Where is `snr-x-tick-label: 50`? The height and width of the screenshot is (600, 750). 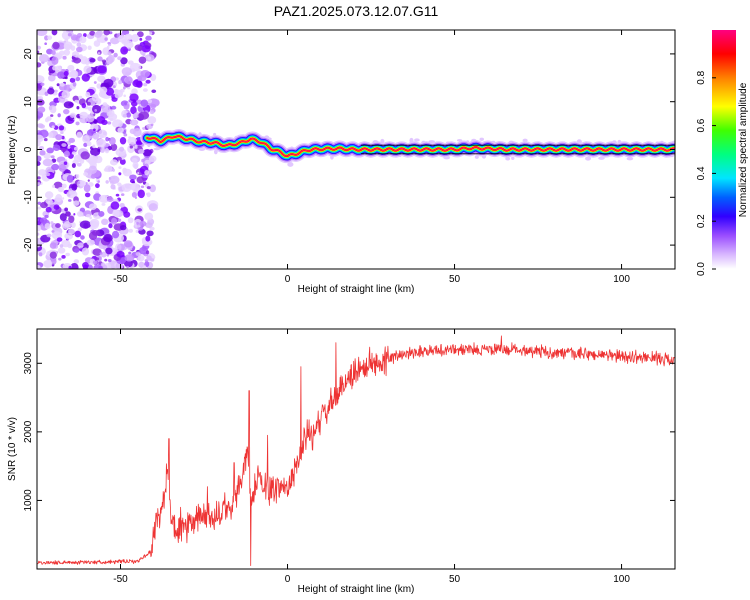
snr-x-tick-label: 50 is located at coordinates (455, 579).